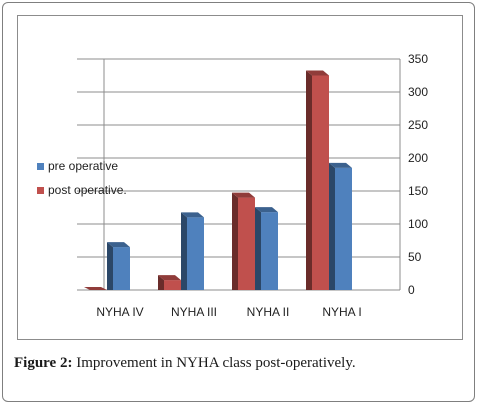 The width and height of the screenshot is (479, 406). What do you see at coordinates (411, 290) in the screenshot?
I see `y-tick-label: 0` at bounding box center [411, 290].